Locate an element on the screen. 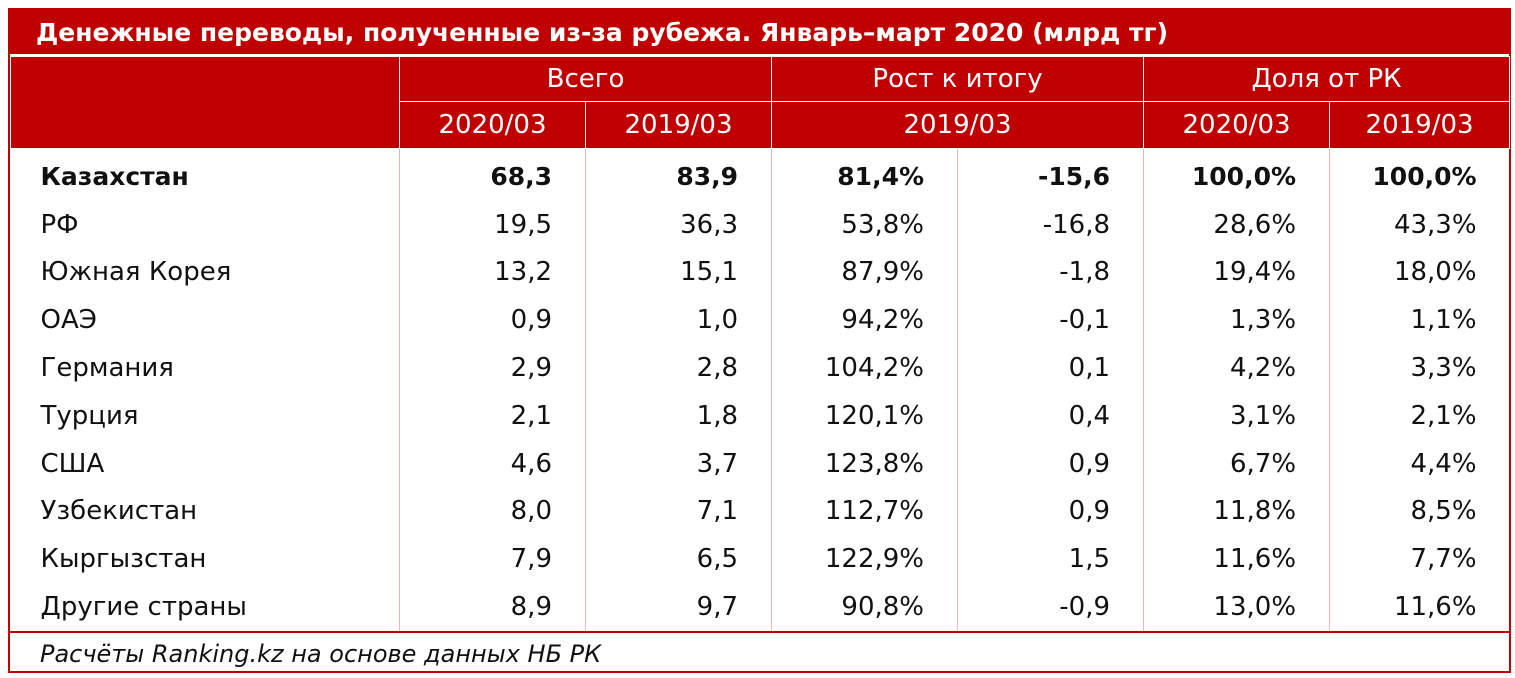 The height and width of the screenshot is (678, 1515). table-row: Германия 2,9 2,8 104,2% 0,1 4,2% 3,3% is located at coordinates (760, 368).